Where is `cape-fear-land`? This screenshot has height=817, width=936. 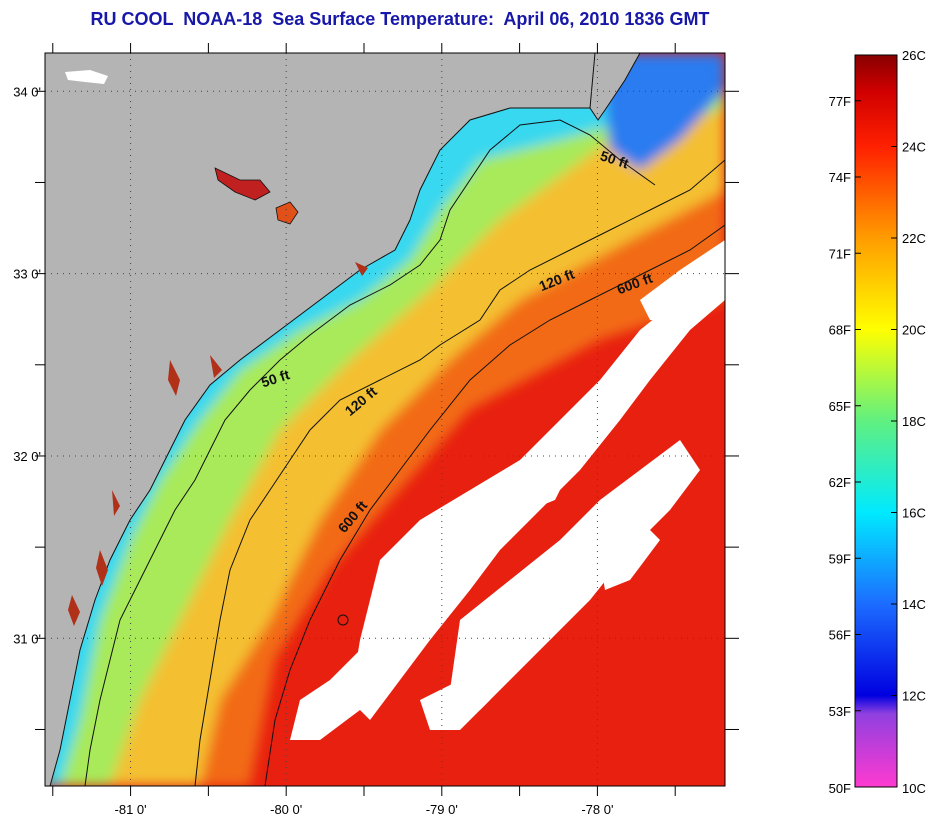 cape-fear-land is located at coordinates (615, 87).